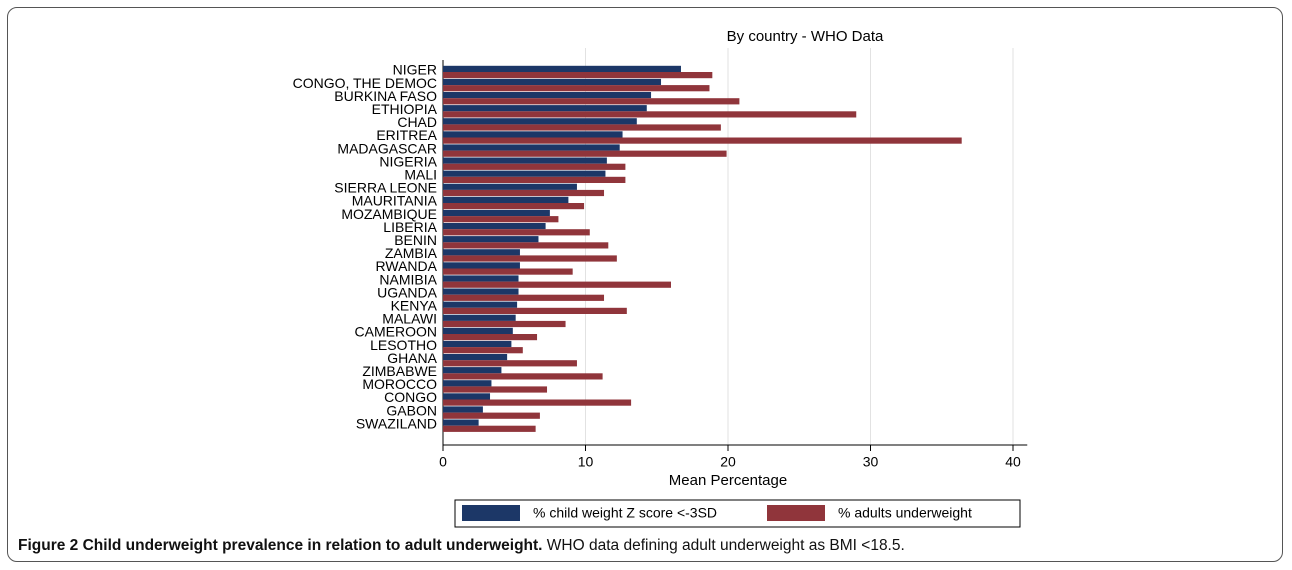  Describe the element at coordinates (420, 175) in the screenshot. I see `y-tick-label: MALI` at that location.